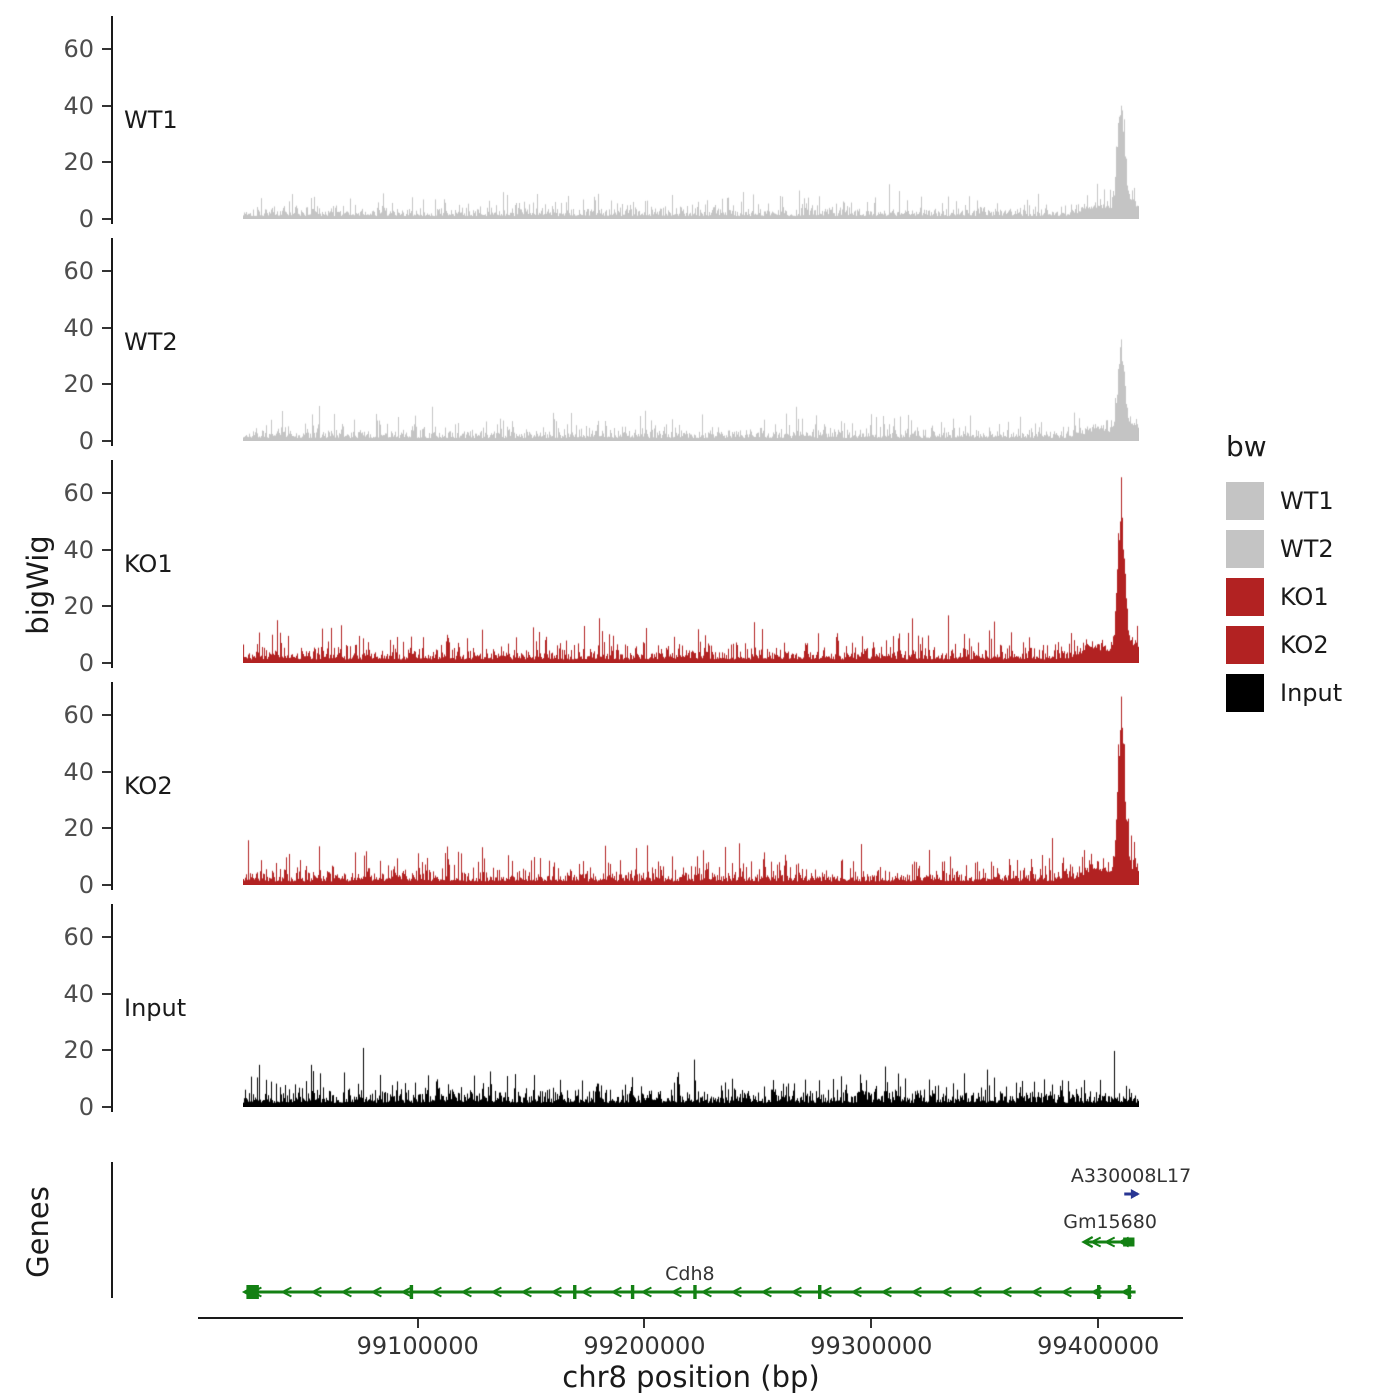 The image size is (1400, 1400). I want to click on legend-item-ko2: KO2, so click(1284, 645).